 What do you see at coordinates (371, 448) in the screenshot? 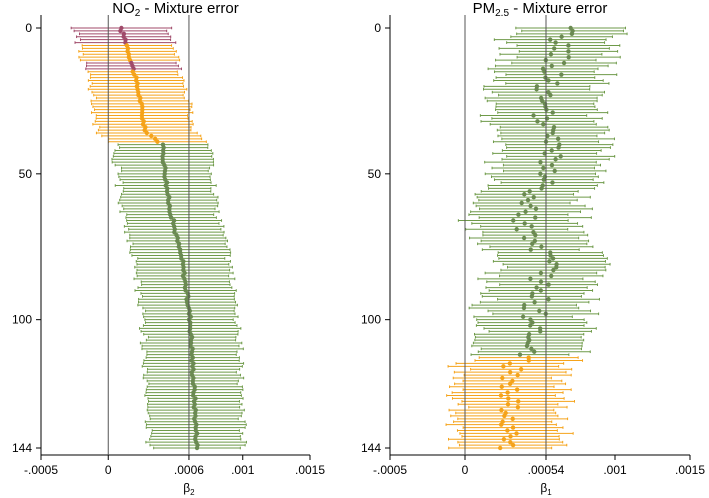
I see `y-tick-label: 144` at bounding box center [371, 448].